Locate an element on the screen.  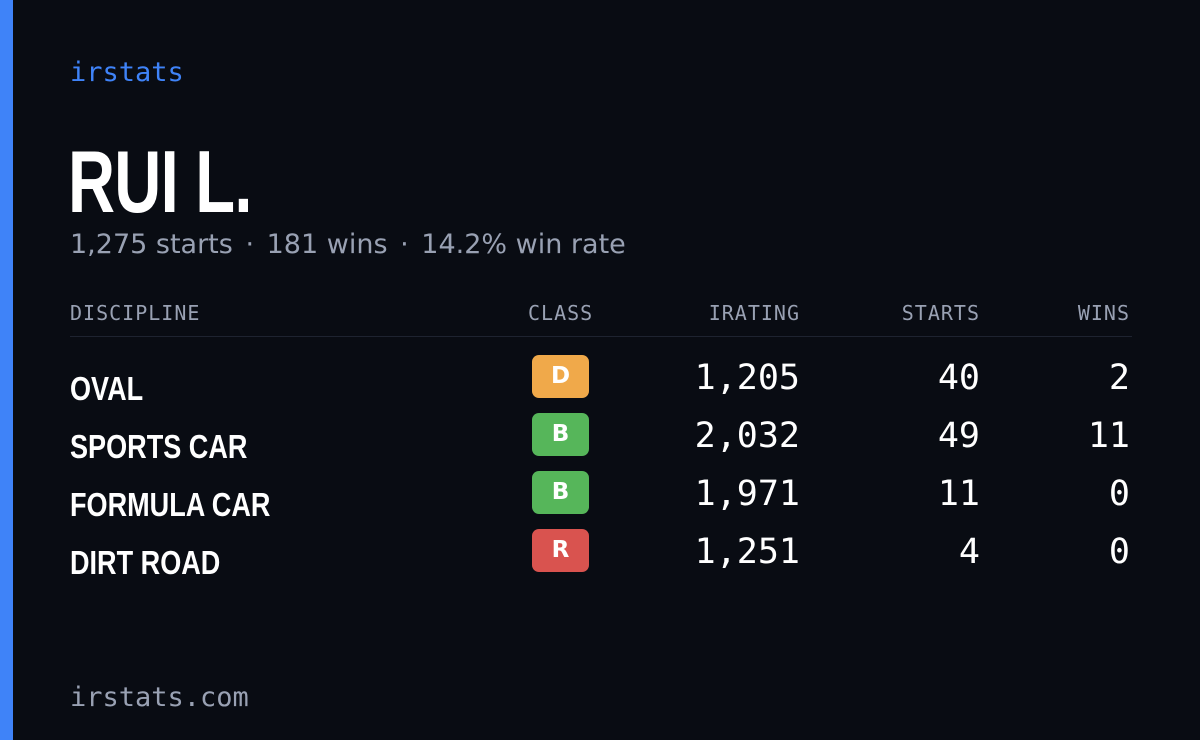
table-row: FORMULA CAR B 1,971 11 0 is located at coordinates (601, 500).